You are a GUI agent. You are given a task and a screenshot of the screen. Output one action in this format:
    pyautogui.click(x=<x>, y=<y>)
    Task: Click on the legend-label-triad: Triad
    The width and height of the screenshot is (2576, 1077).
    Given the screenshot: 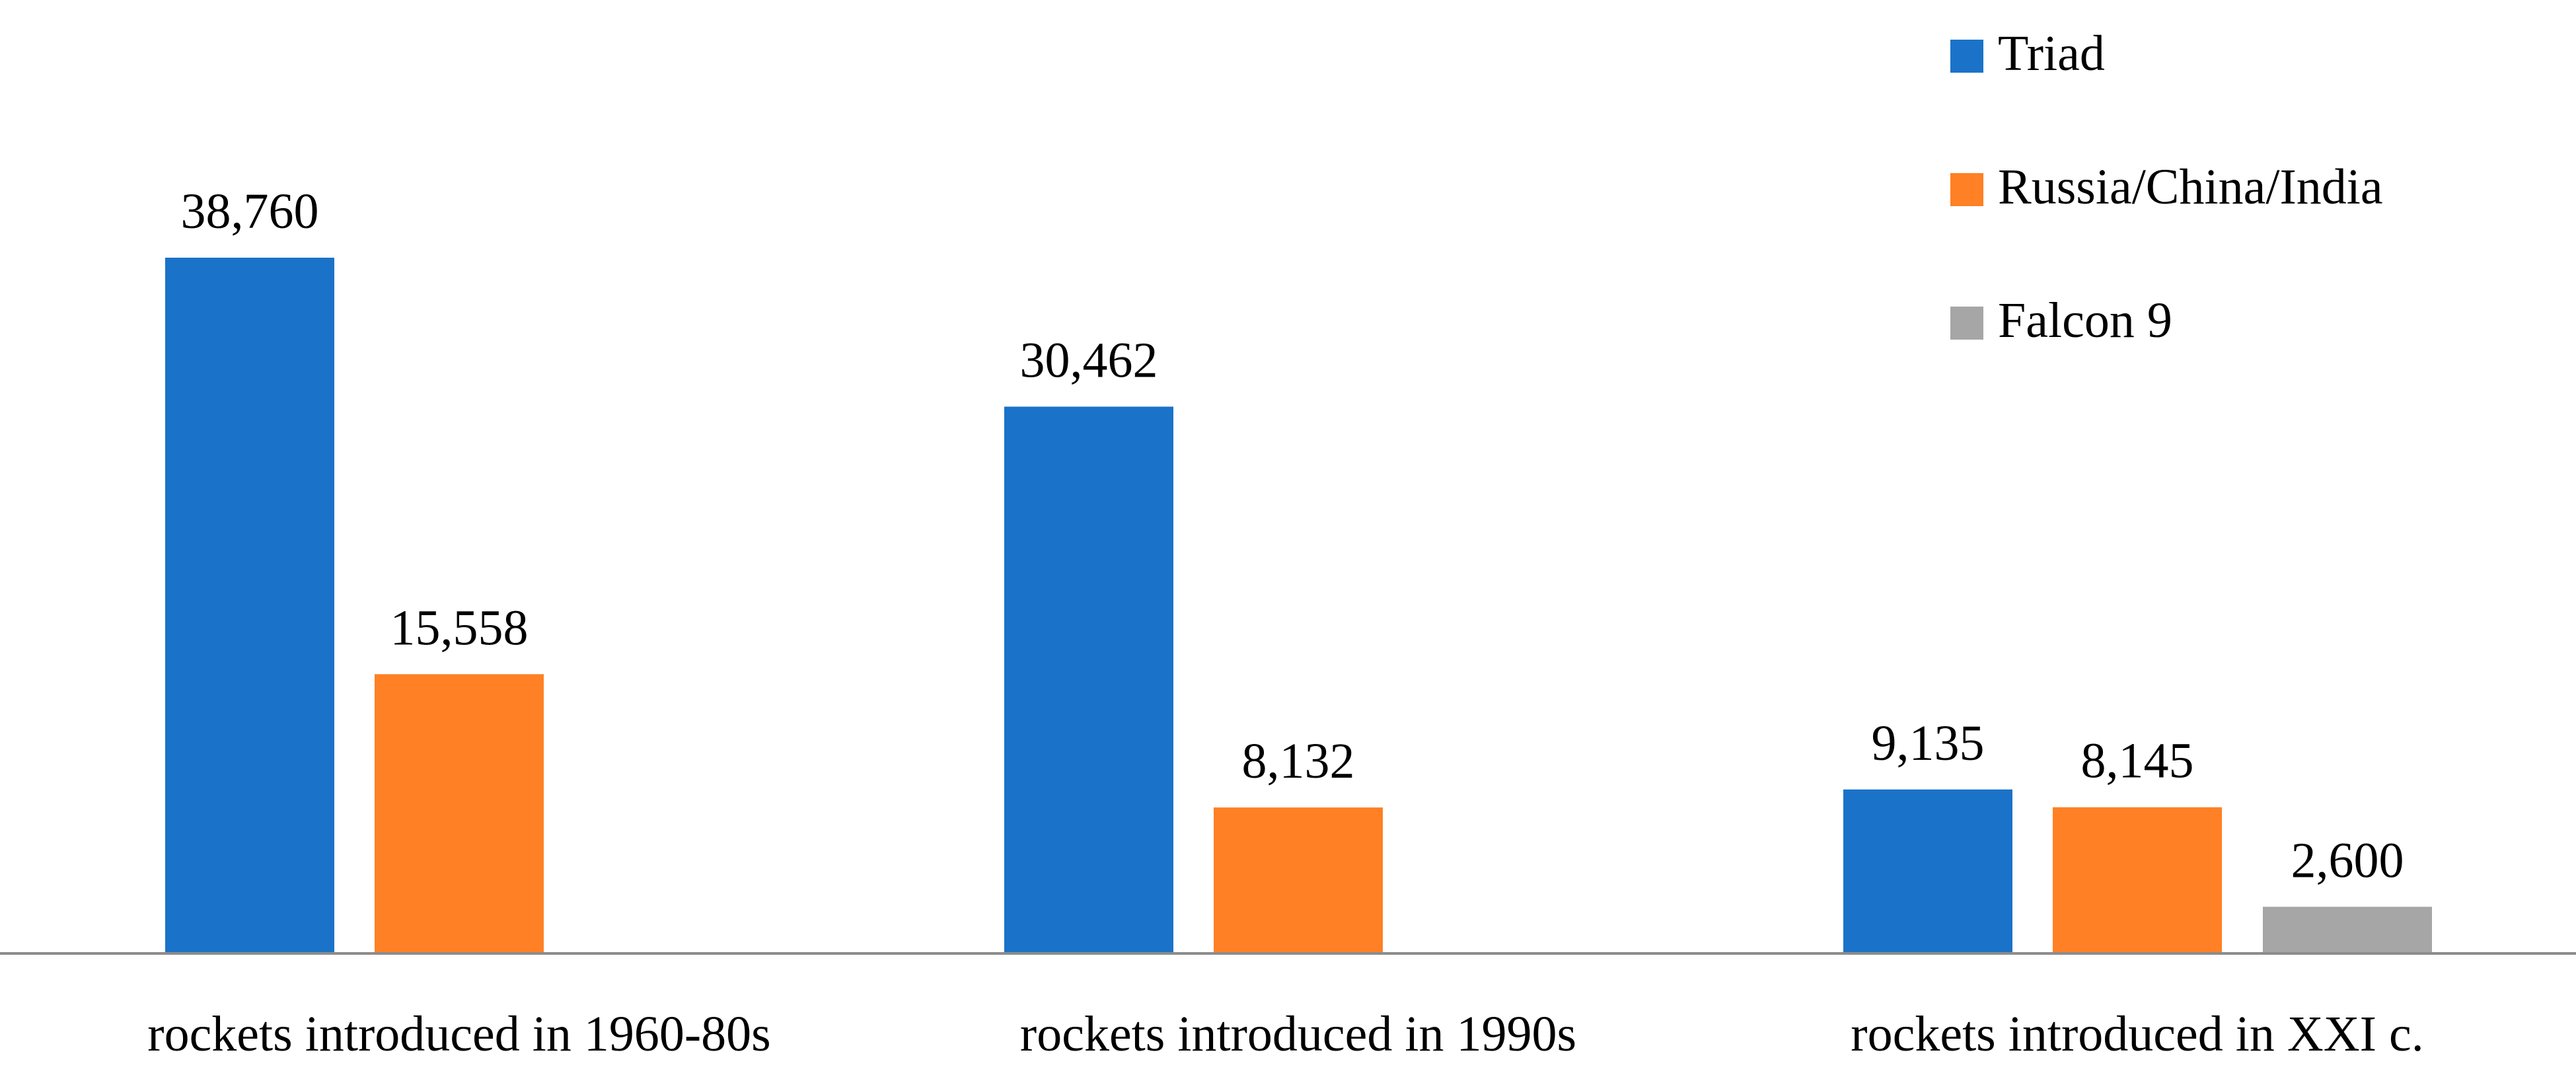 What is the action you would take?
    pyautogui.click(x=2051, y=53)
    